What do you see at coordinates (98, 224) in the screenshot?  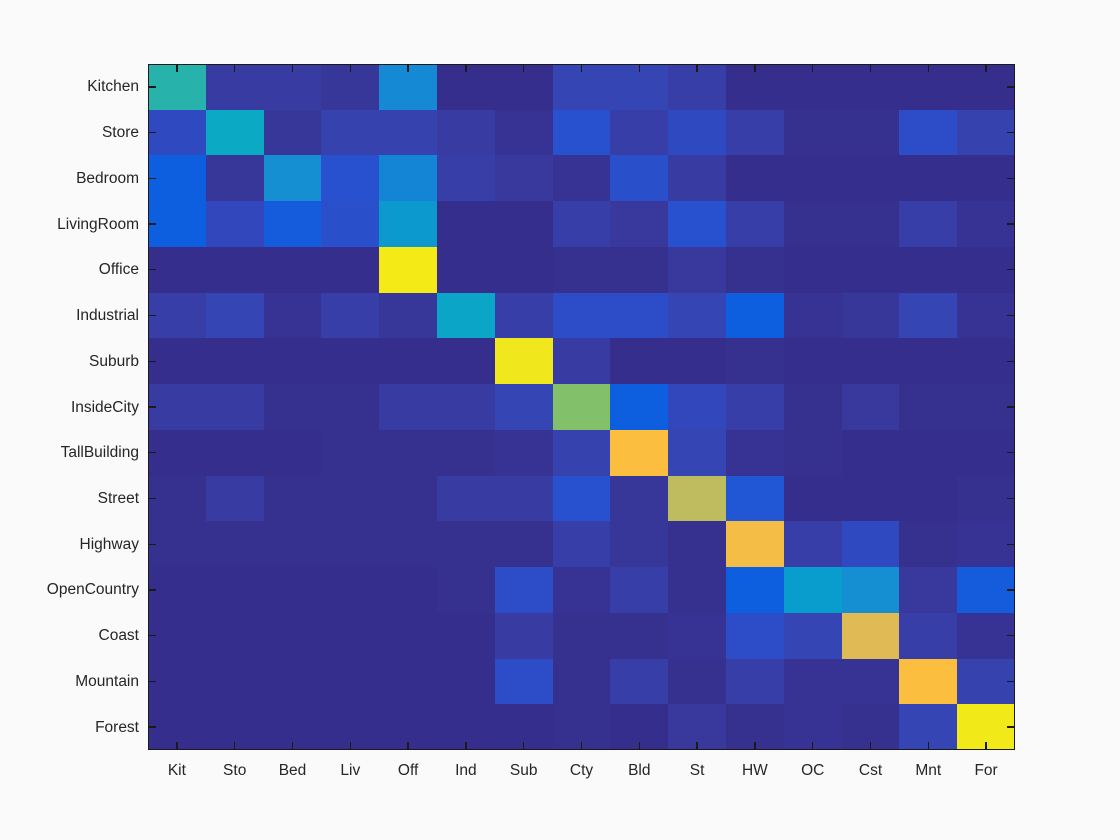 I see `y-axis-label: LivingRoom` at bounding box center [98, 224].